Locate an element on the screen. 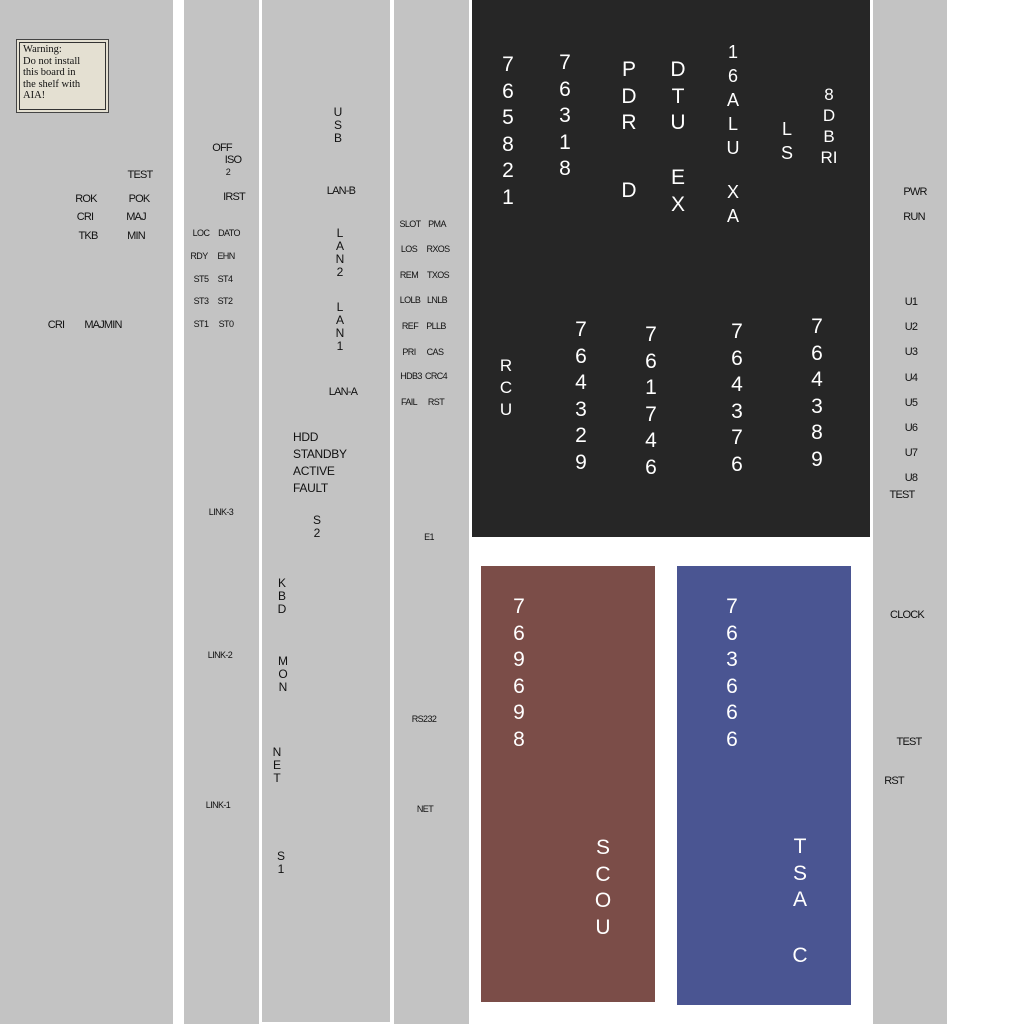 The height and width of the screenshot is (1024, 1024). st1-led-label: ST1 is located at coordinates (201, 324).